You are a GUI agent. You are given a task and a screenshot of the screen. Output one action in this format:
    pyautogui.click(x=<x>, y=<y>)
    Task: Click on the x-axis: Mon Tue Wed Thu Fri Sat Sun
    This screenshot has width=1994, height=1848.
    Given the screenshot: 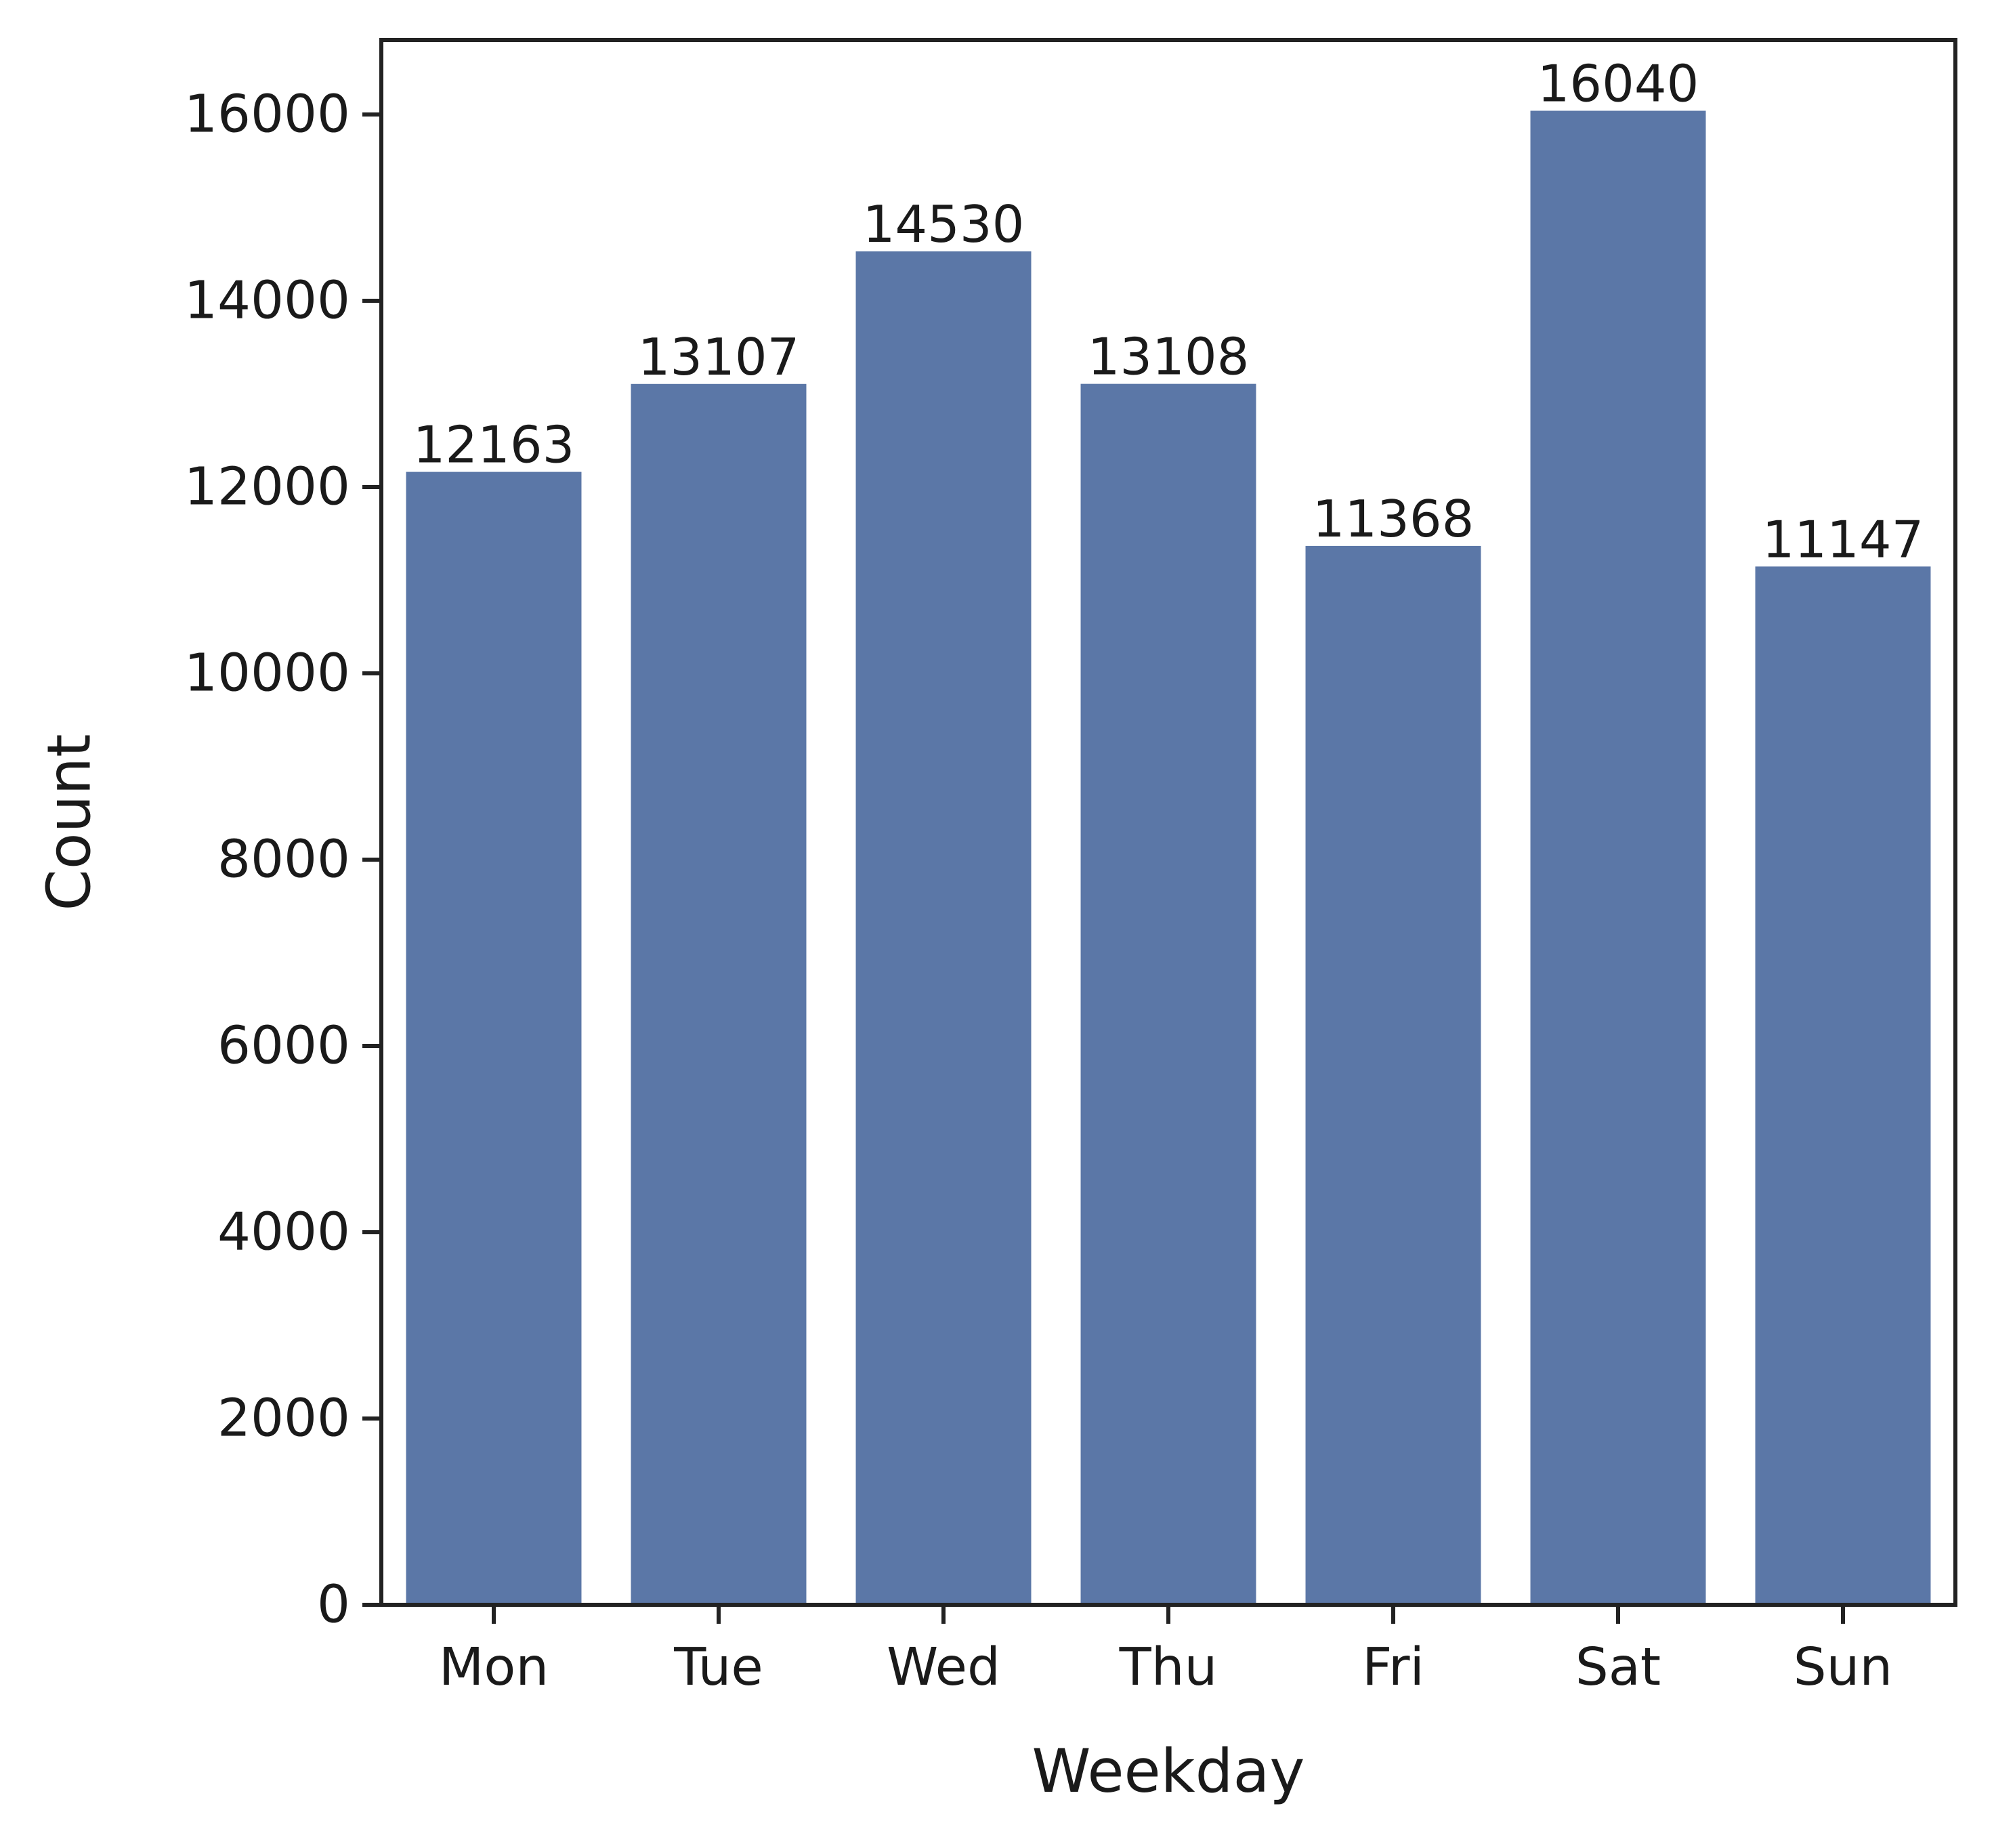 What is the action you would take?
    pyautogui.click(x=1165, y=1651)
    